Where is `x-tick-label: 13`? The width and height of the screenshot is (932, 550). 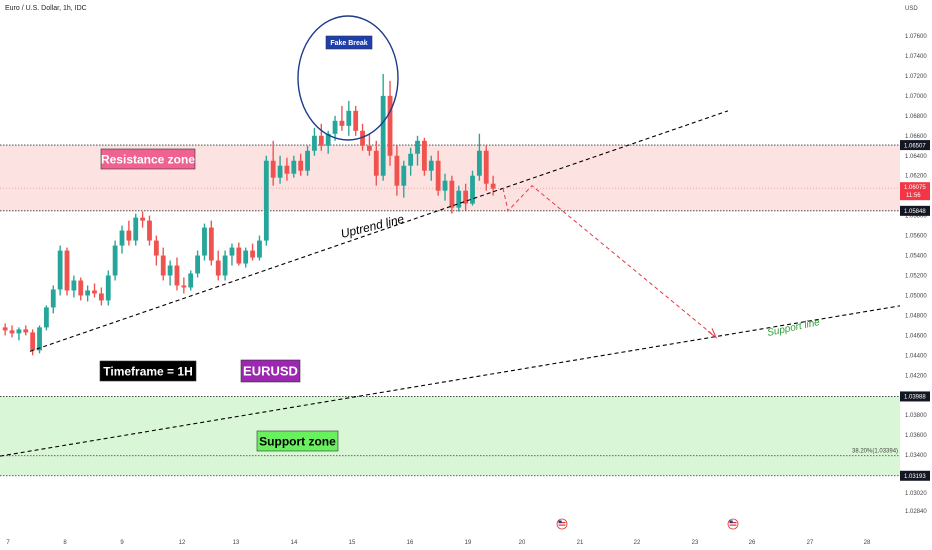 x-tick-label: 13 is located at coordinates (236, 543).